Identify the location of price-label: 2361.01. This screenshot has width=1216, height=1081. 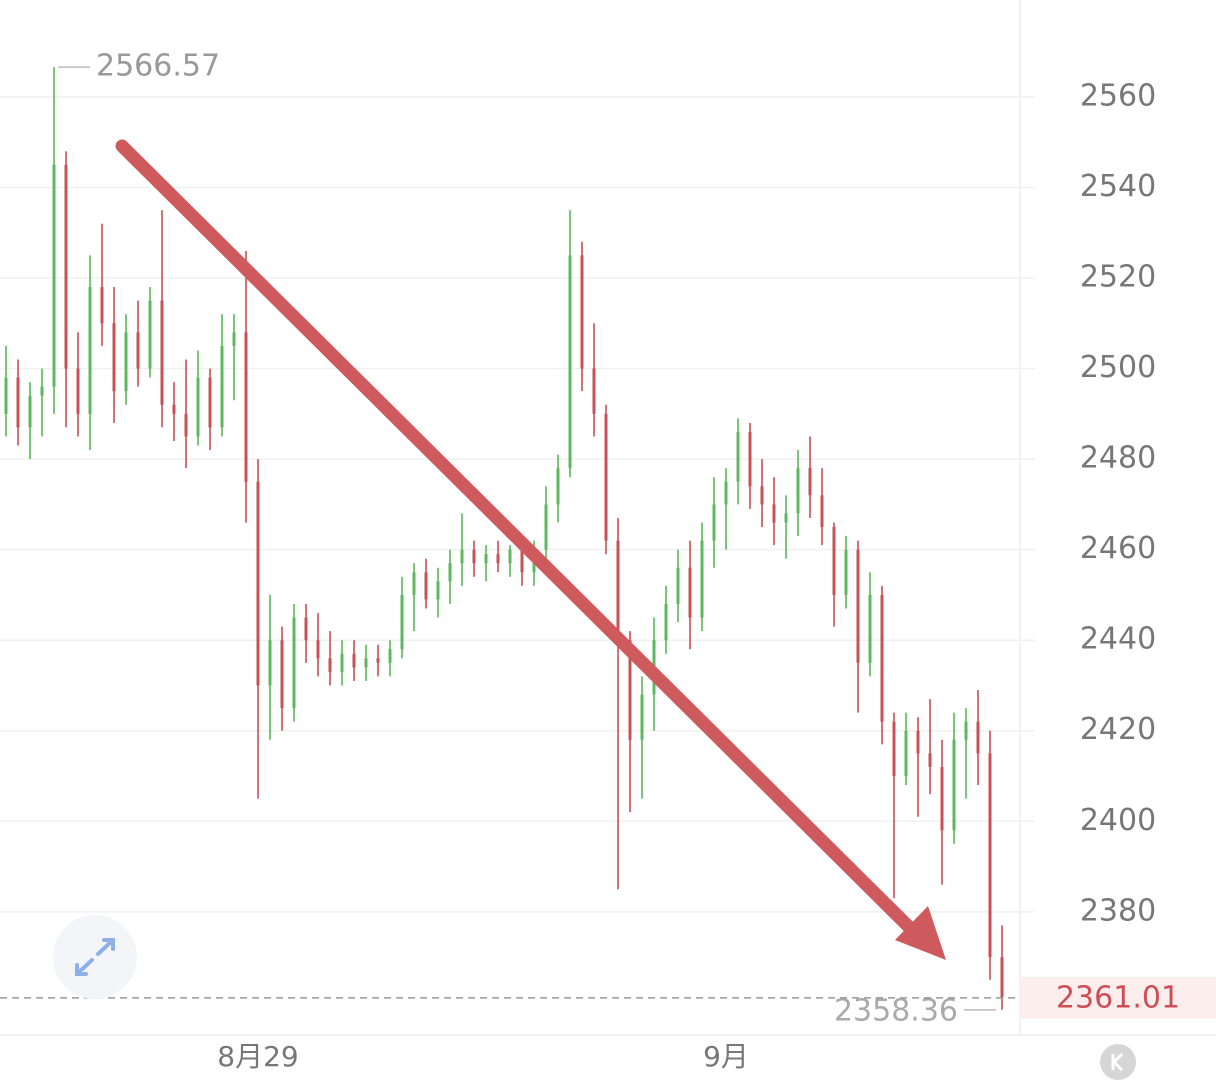
(1118, 997).